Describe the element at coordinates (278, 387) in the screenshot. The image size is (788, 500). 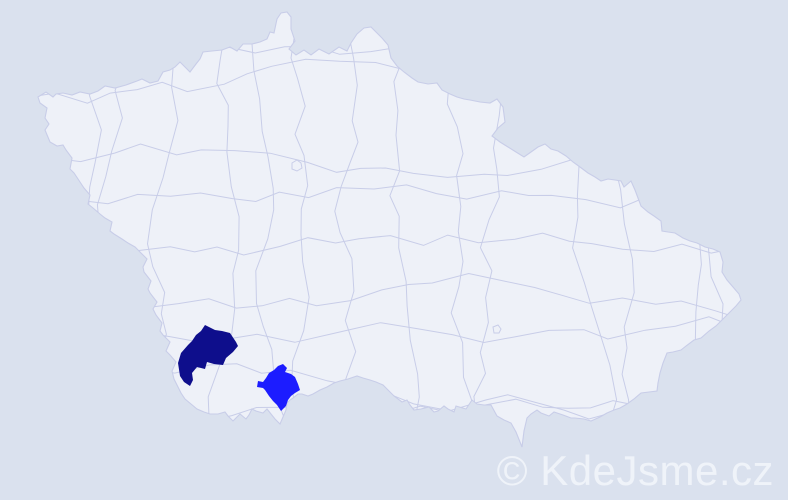
I see `highlighted-district-bright-blue` at that location.